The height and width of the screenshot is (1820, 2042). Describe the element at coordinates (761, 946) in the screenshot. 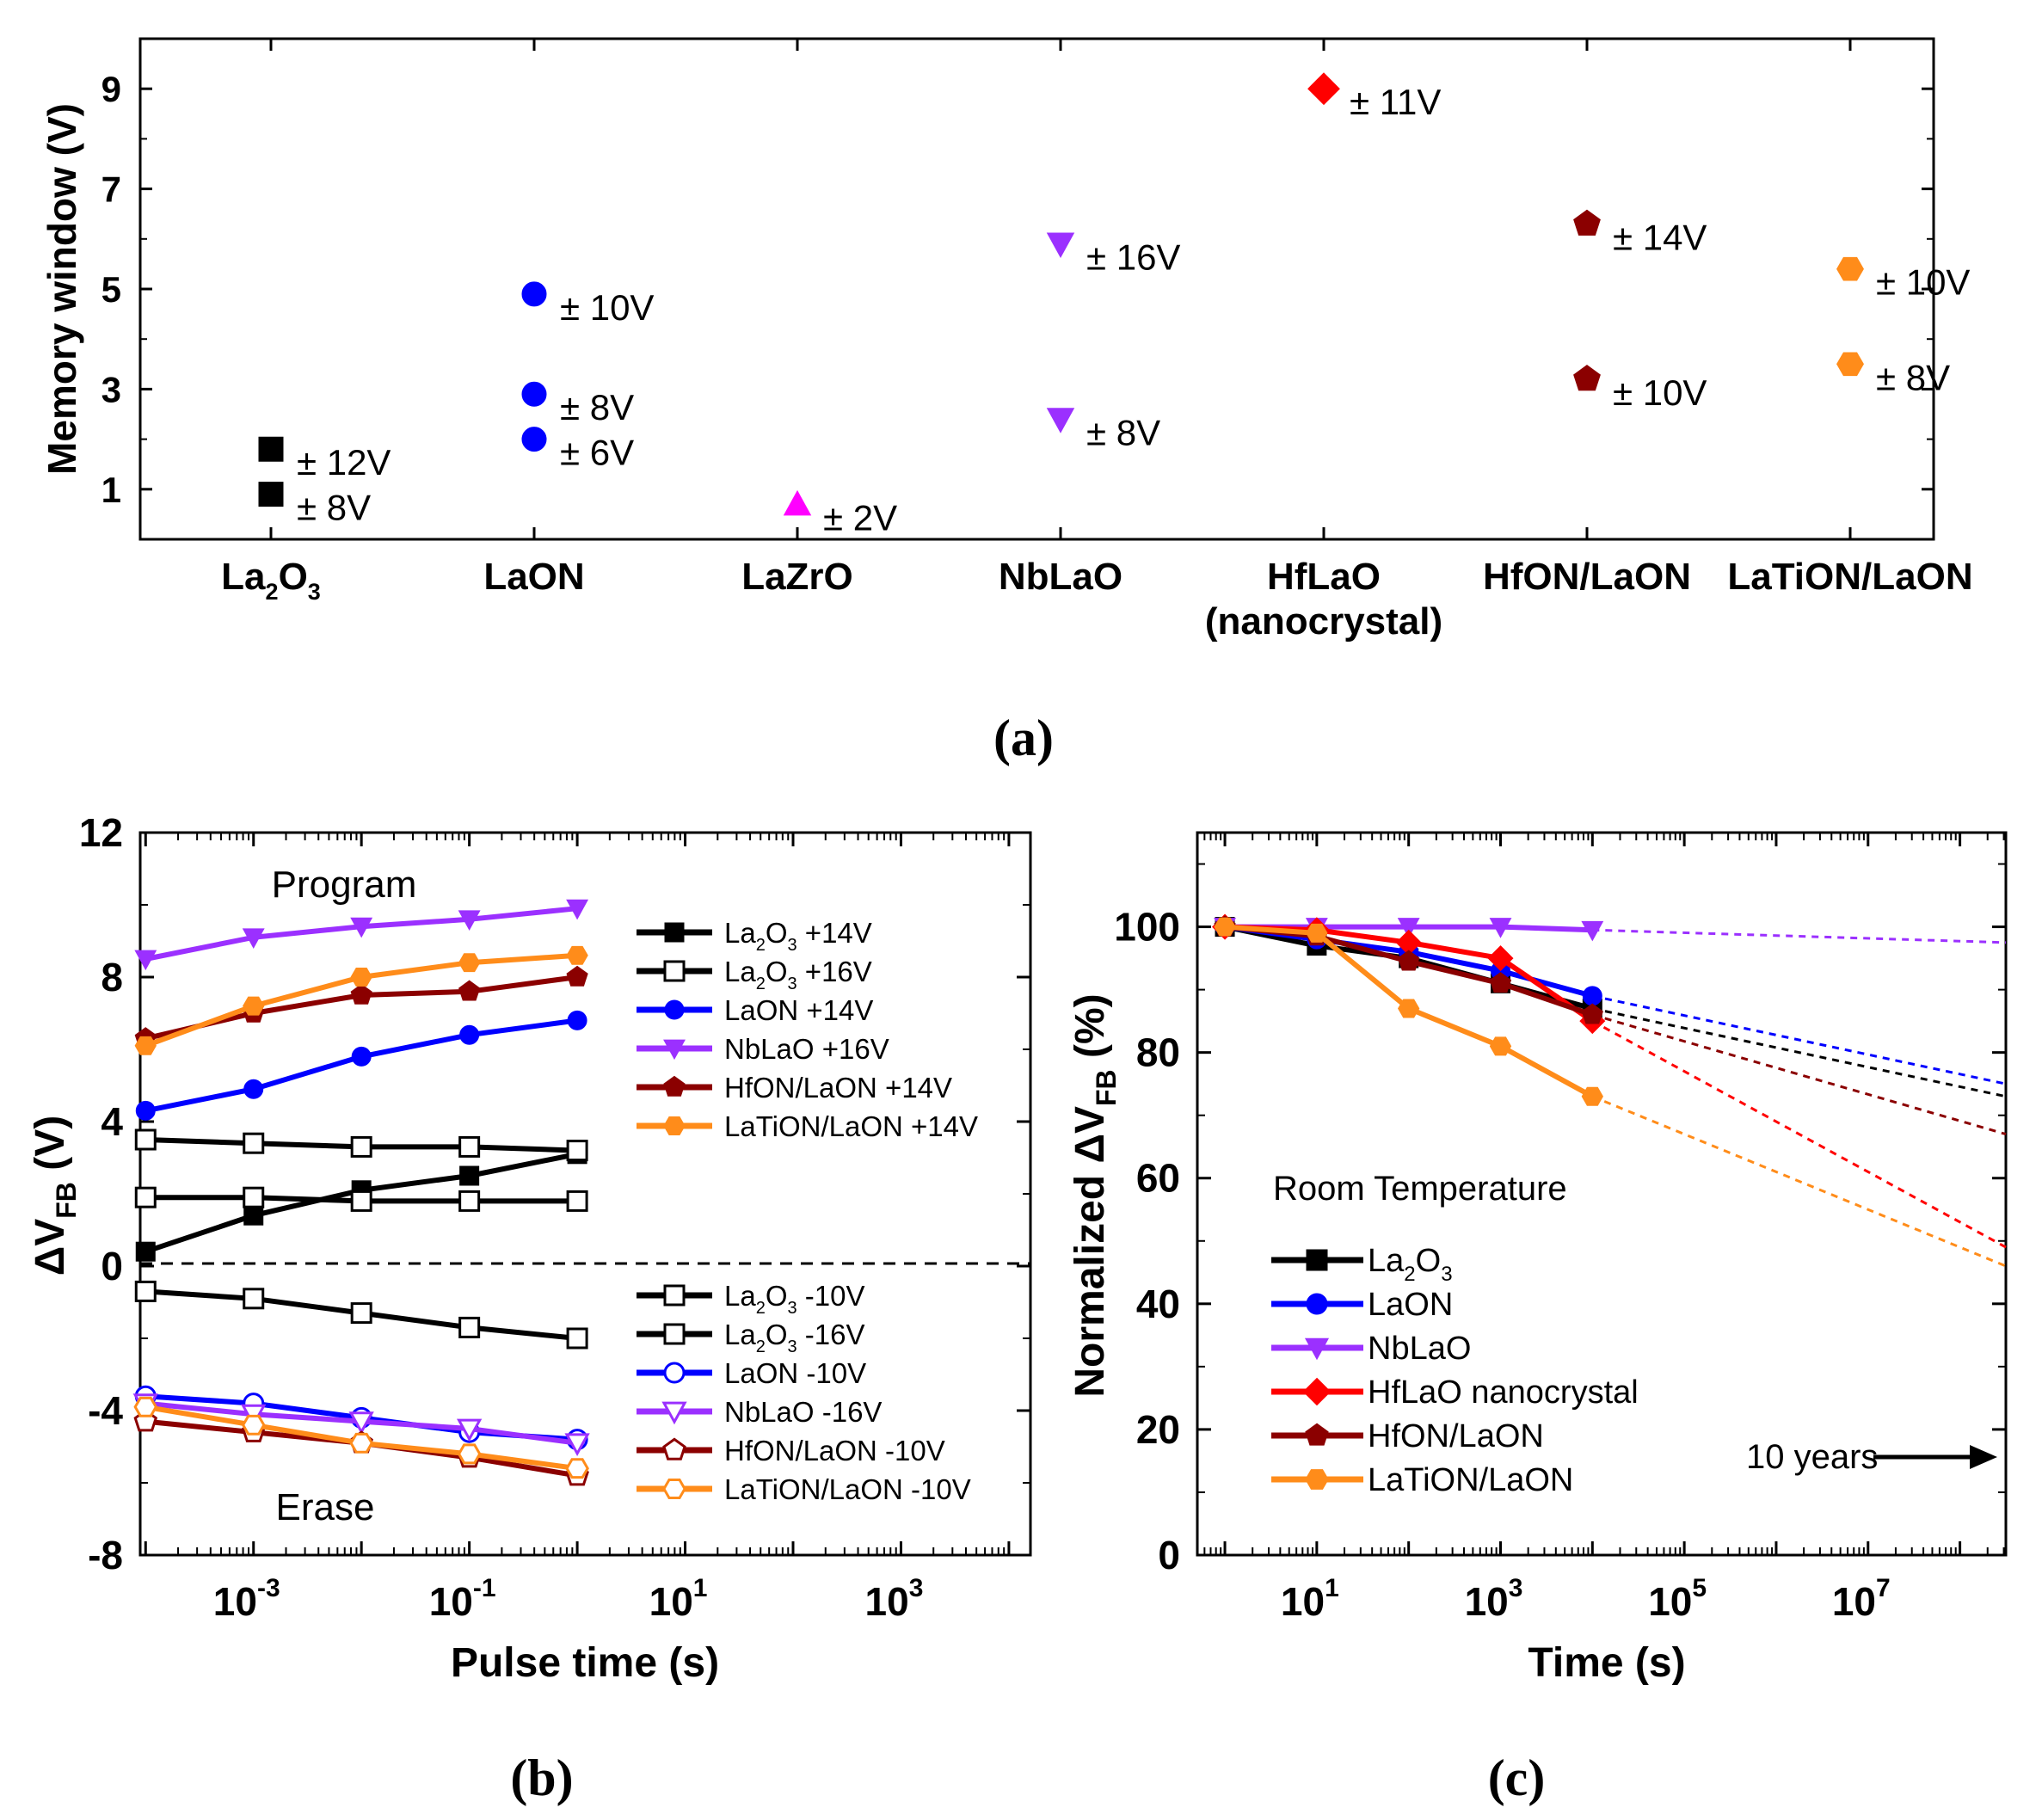

I see `subscript: 2` at that location.